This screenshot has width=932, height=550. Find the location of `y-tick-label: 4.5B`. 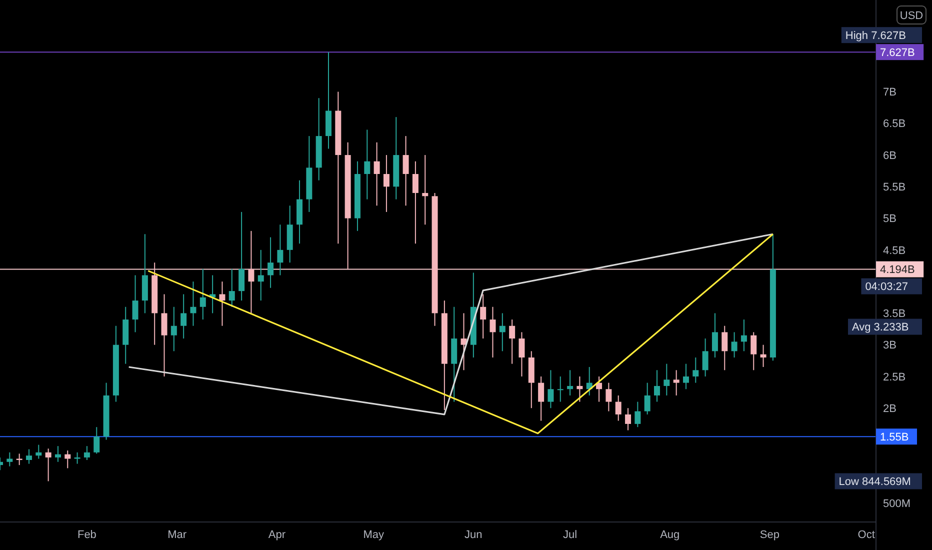

y-tick-label: 4.5B is located at coordinates (894, 250).